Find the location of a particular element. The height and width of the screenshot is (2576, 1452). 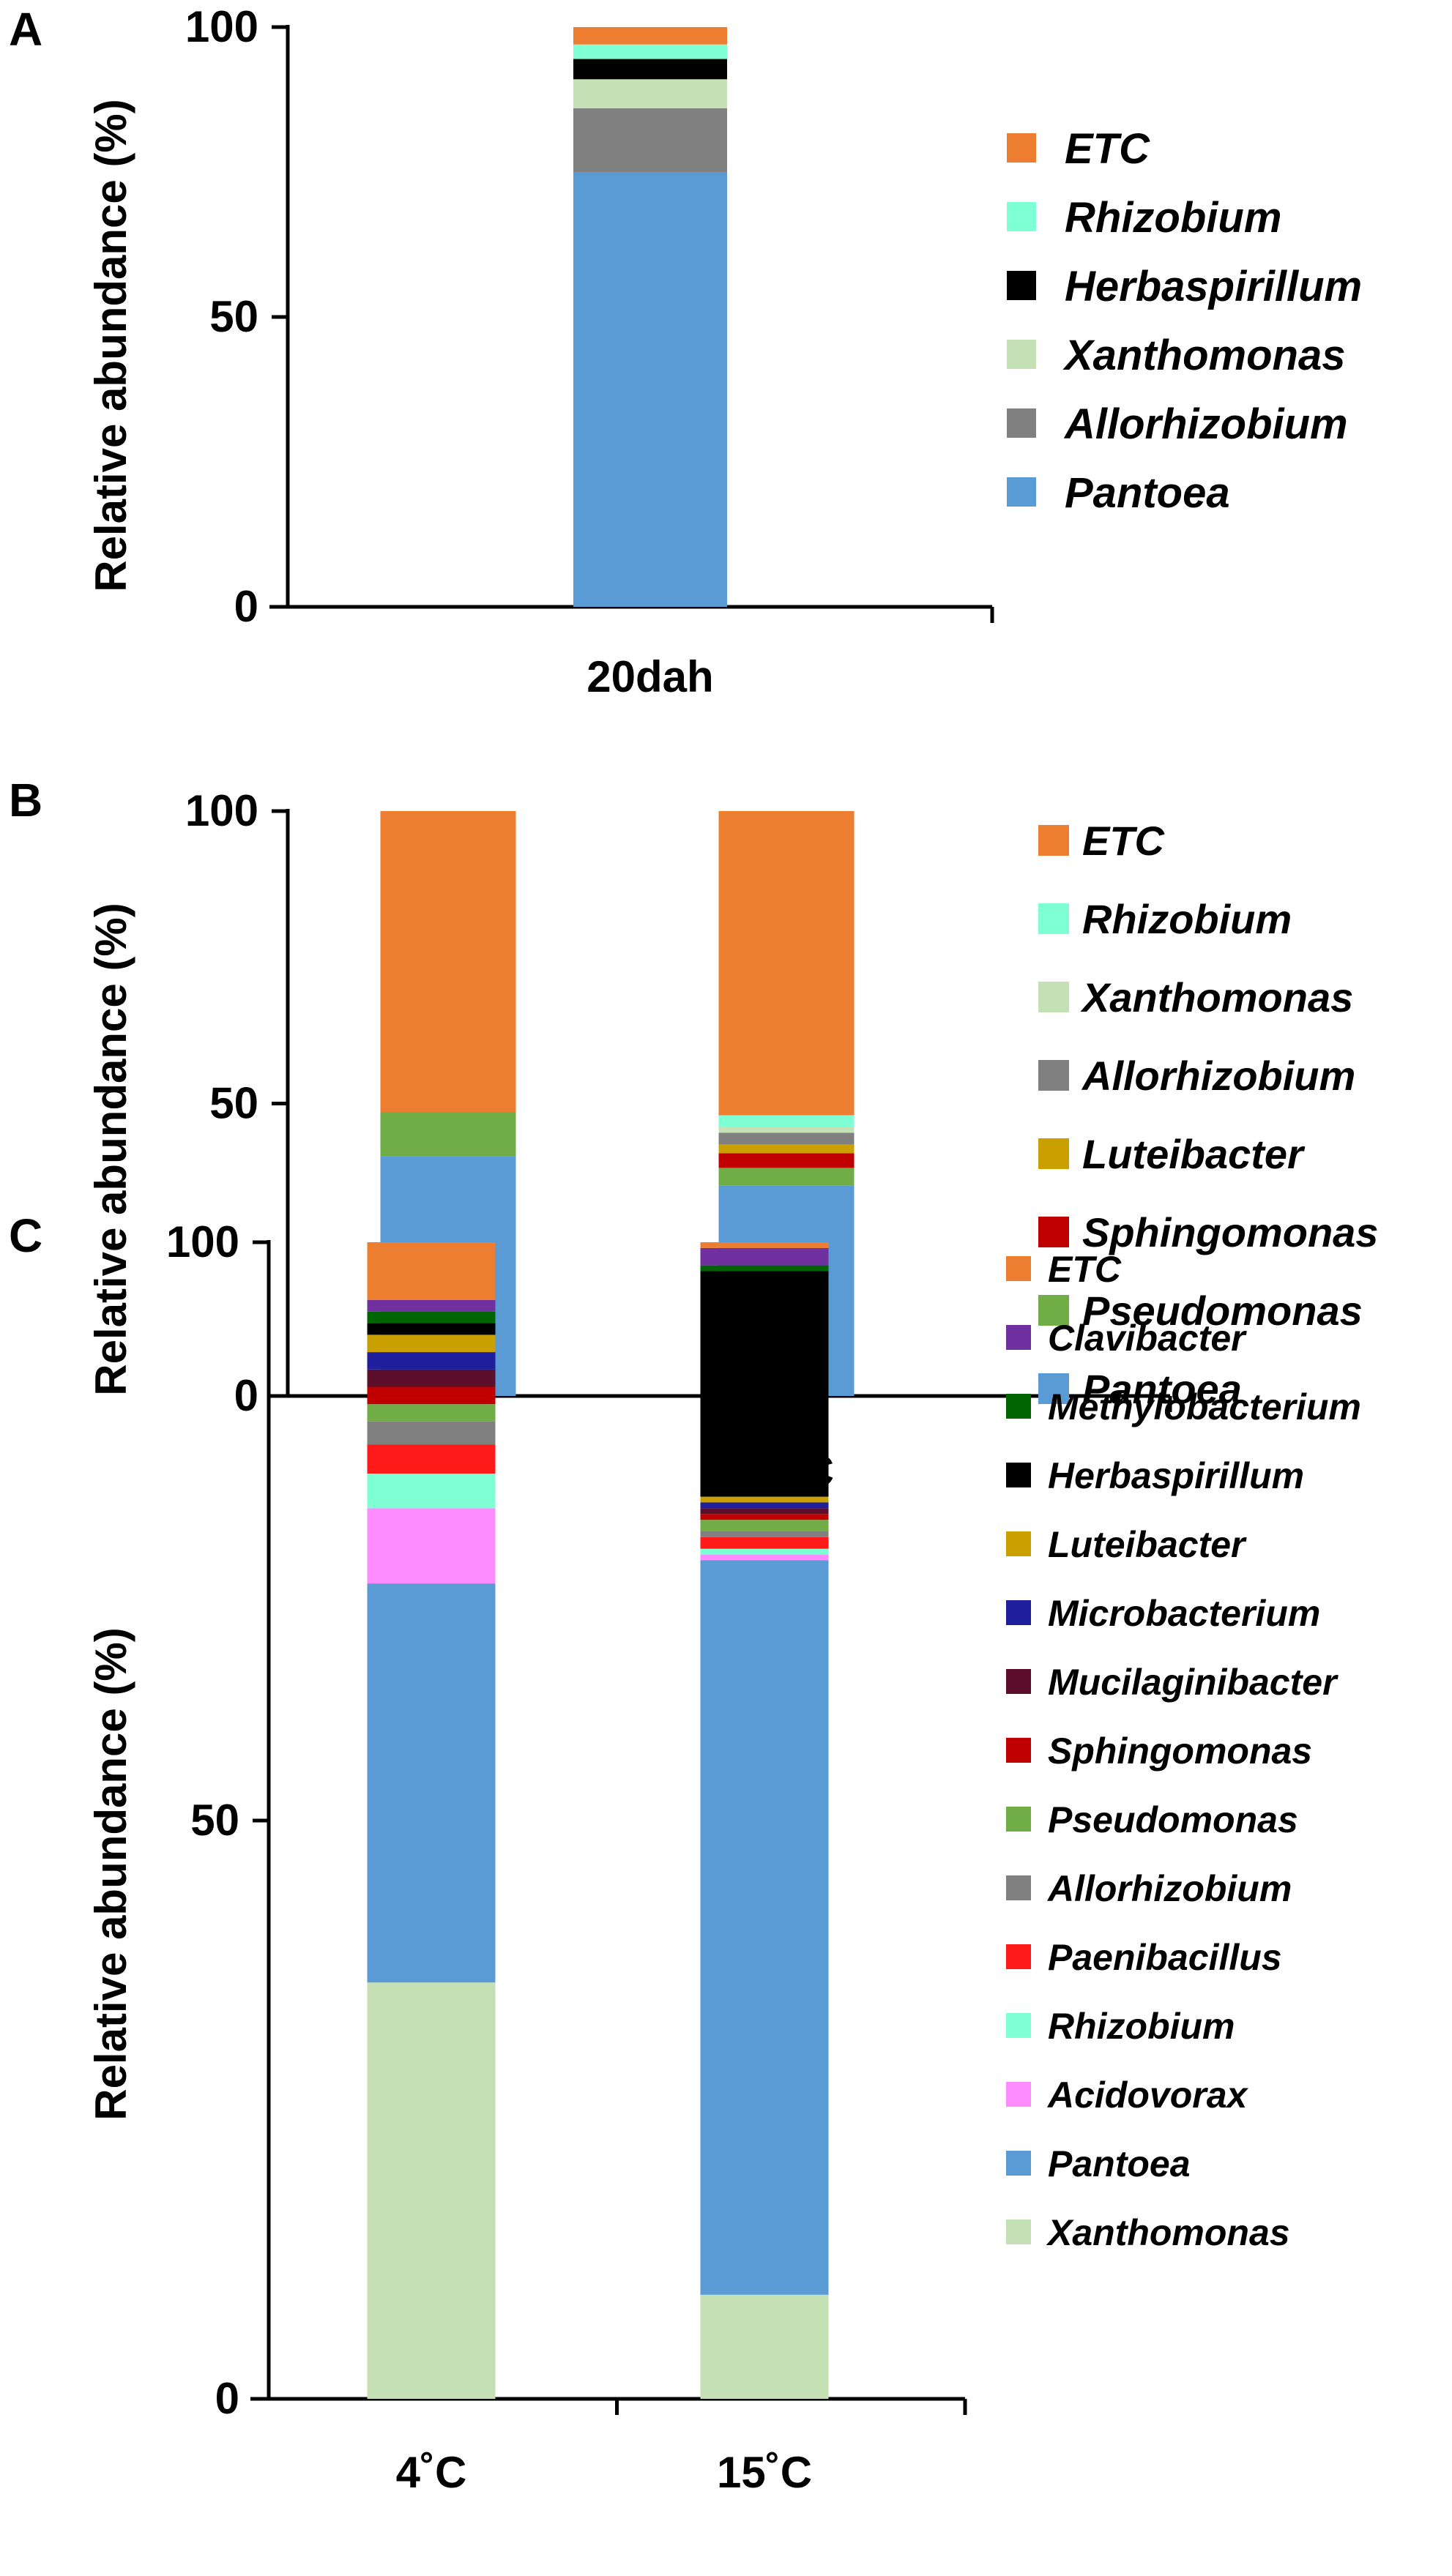

legend-swatch-methylobacterium is located at coordinates (1018, 1406).